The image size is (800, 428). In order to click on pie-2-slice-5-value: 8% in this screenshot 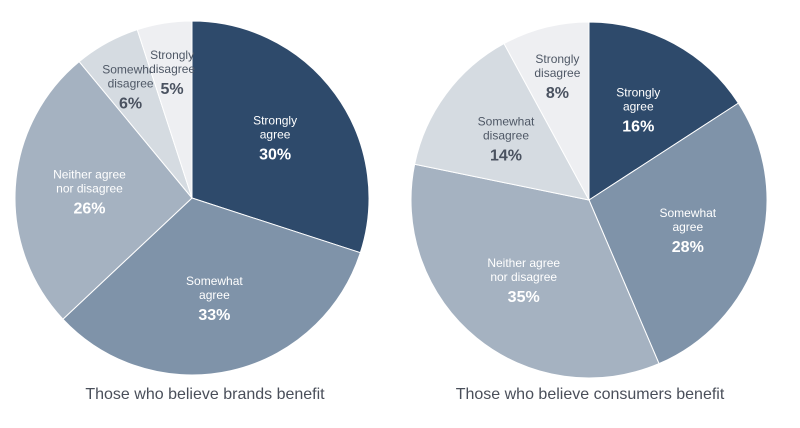, I will do `click(557, 93)`.